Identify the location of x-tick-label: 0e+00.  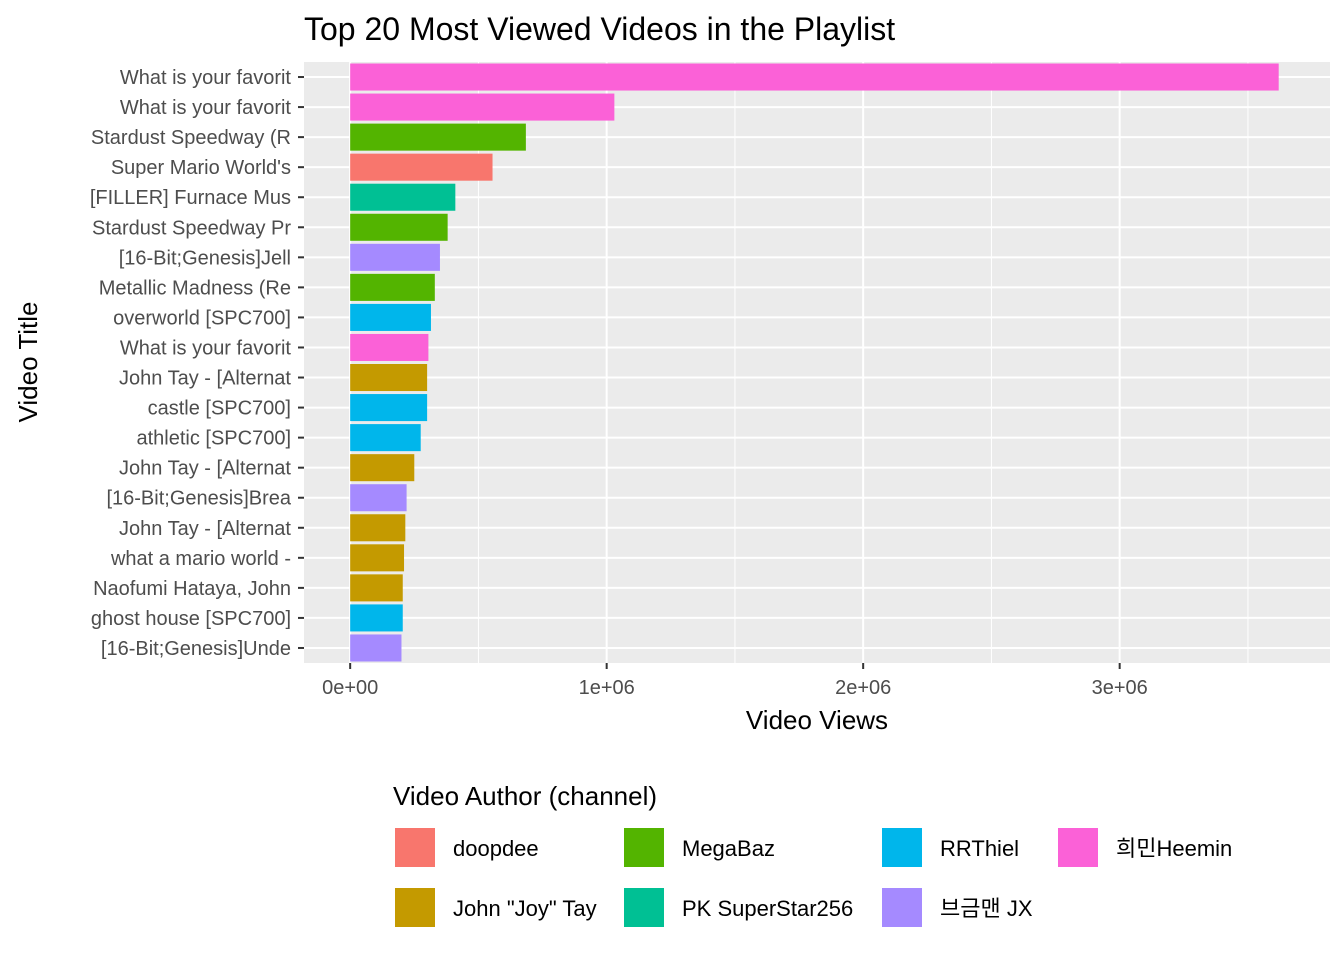
(350, 688).